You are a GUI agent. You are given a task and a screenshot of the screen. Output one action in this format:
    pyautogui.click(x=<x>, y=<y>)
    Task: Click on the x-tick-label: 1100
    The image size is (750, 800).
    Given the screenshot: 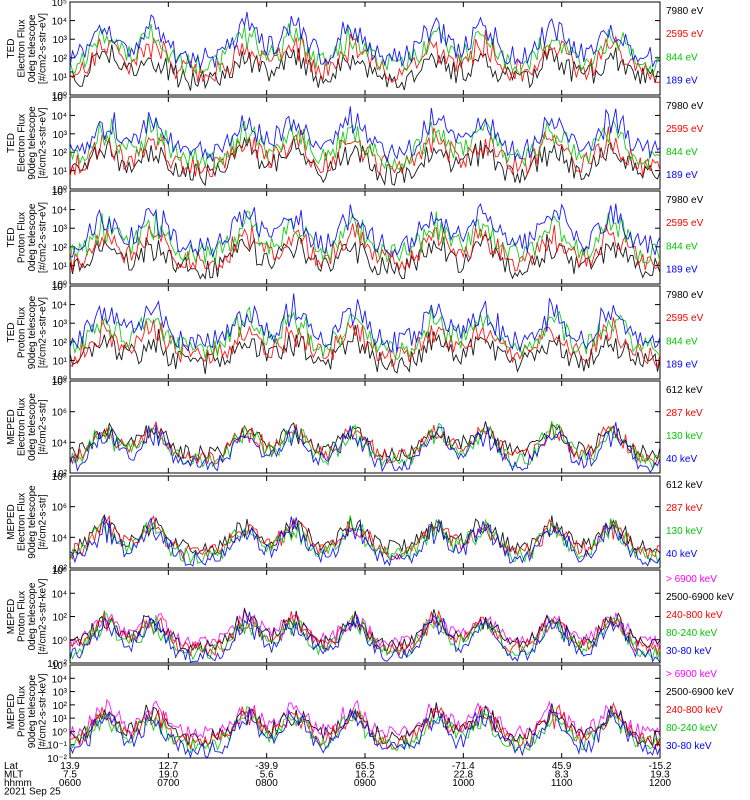 What is the action you would take?
    pyautogui.click(x=562, y=783)
    